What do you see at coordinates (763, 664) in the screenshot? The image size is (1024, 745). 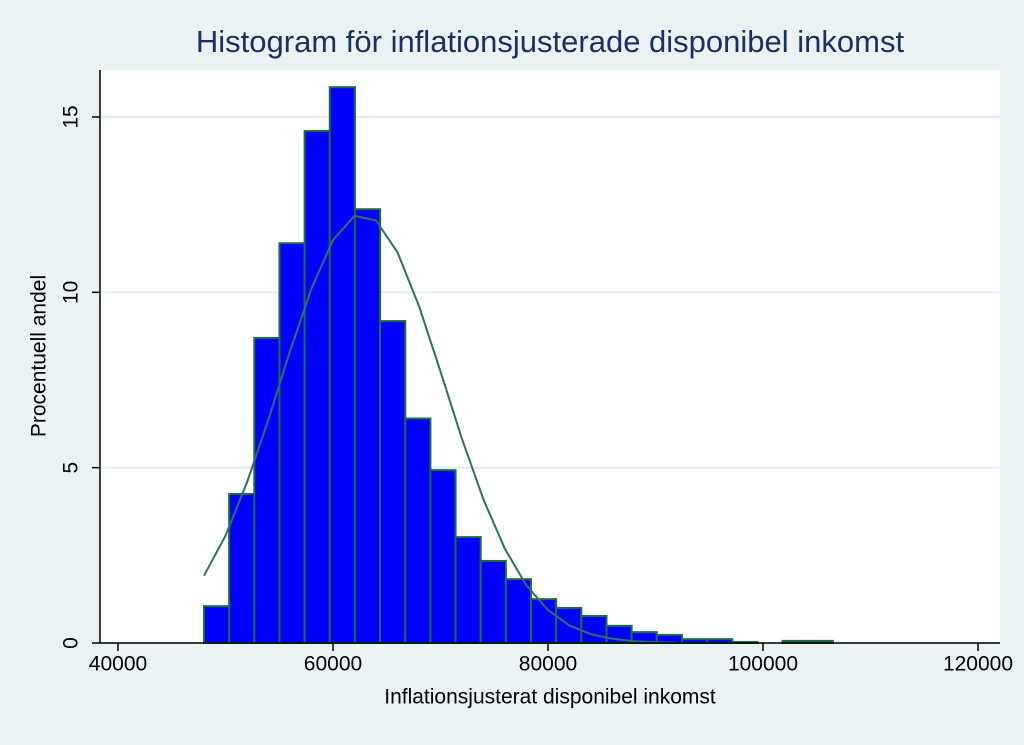 I see `x-tick-label: 100000` at bounding box center [763, 664].